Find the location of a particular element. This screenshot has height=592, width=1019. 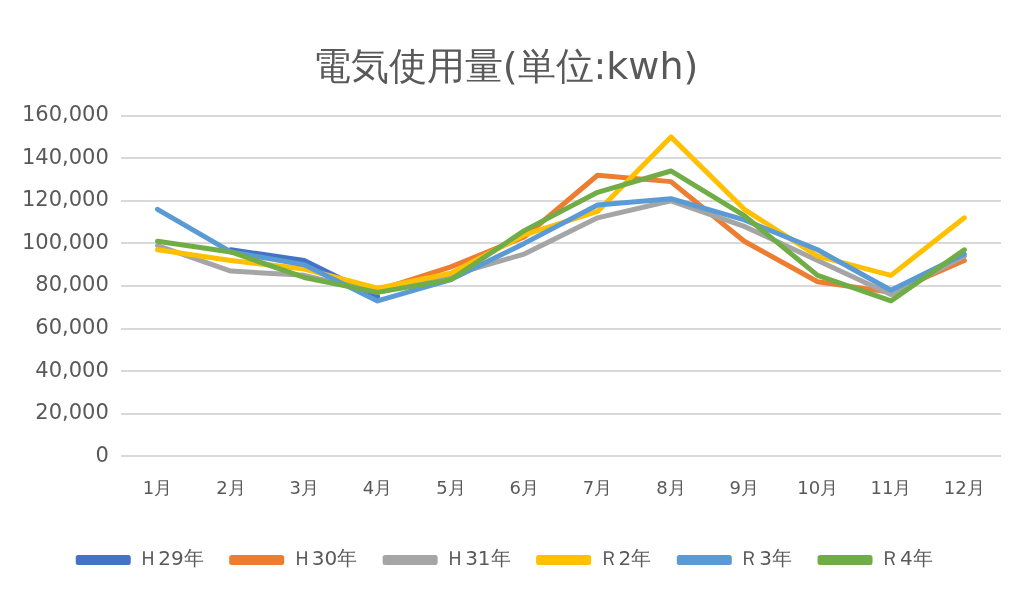

legend-label: Ｈ31年 is located at coordinates (478, 558).